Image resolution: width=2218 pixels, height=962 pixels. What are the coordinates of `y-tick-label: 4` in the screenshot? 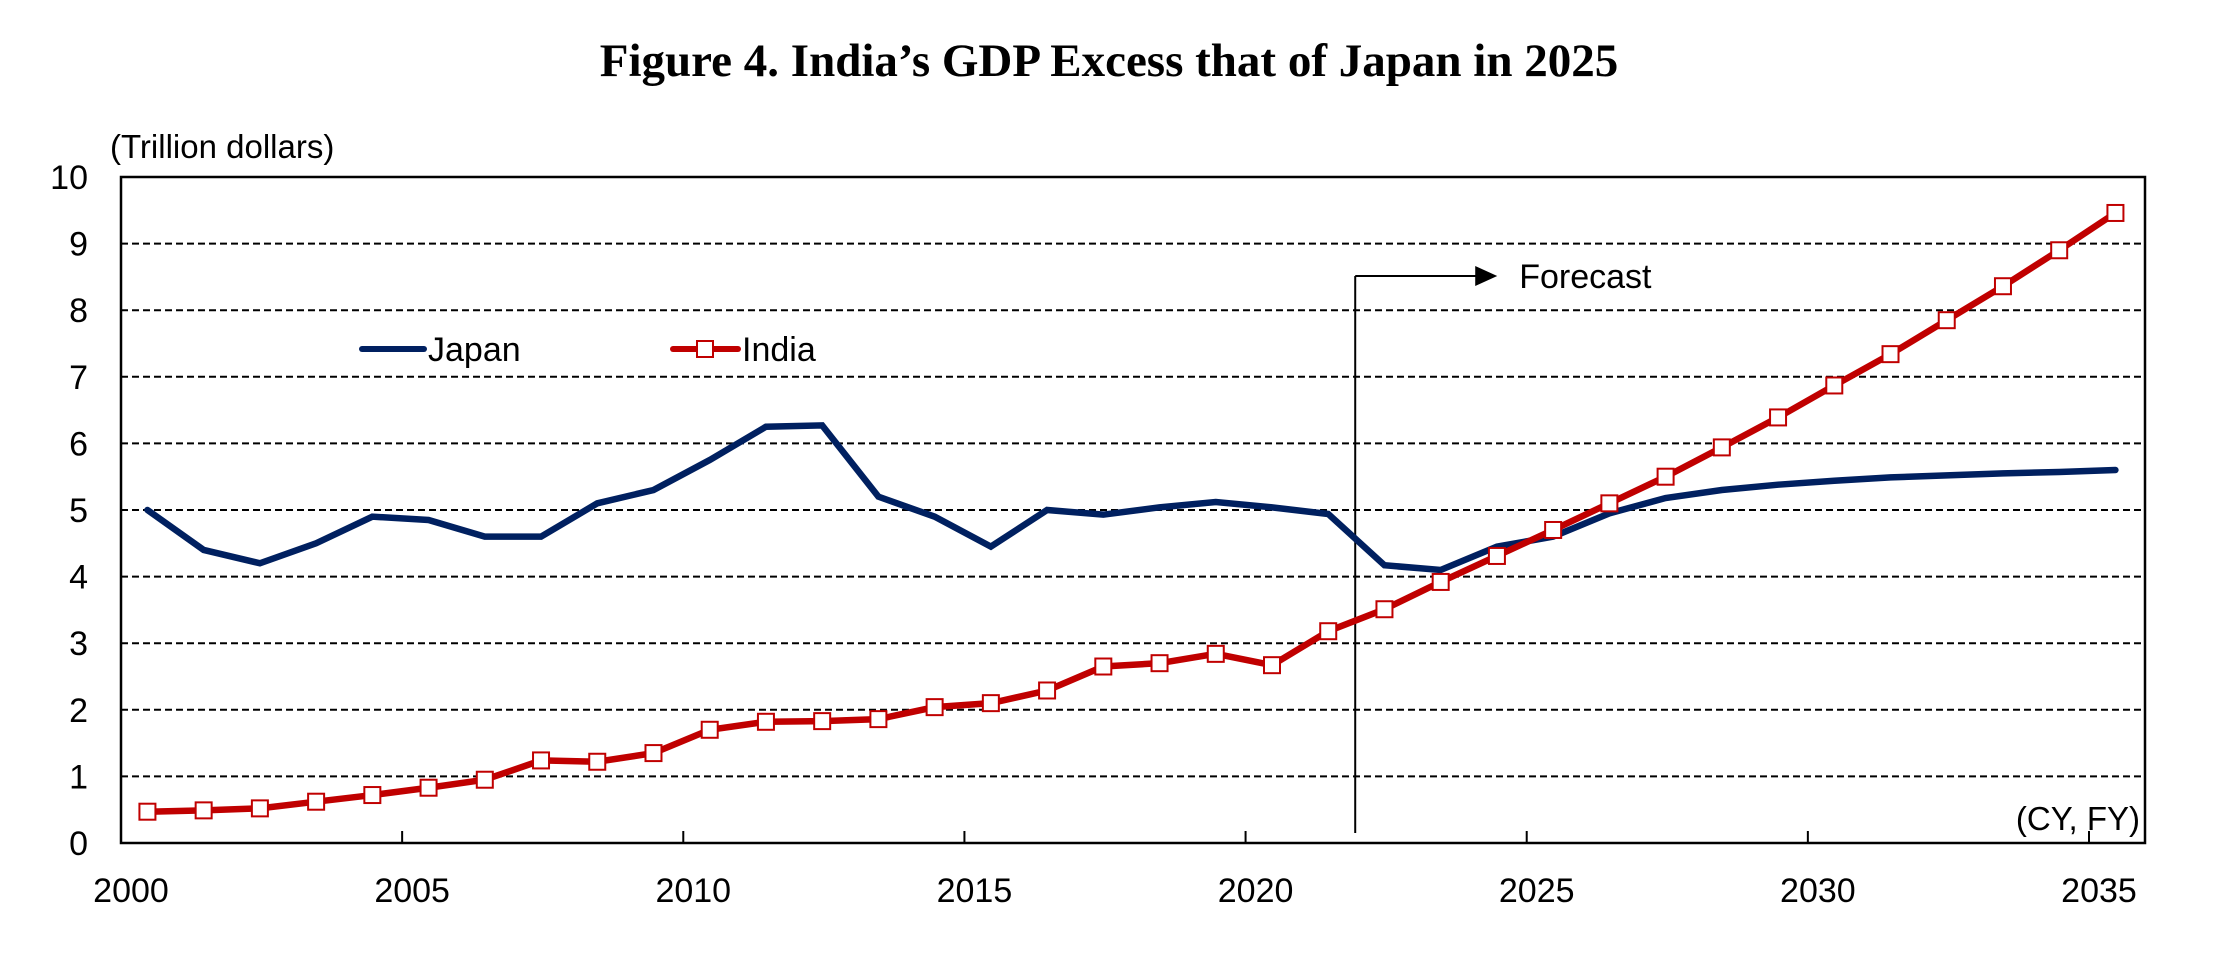 It's located at (78, 578).